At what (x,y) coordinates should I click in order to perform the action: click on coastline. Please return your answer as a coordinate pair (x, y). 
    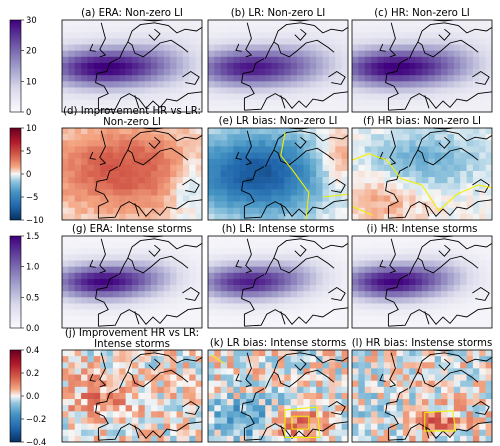
    Looking at the image, I should click on (299, 379).